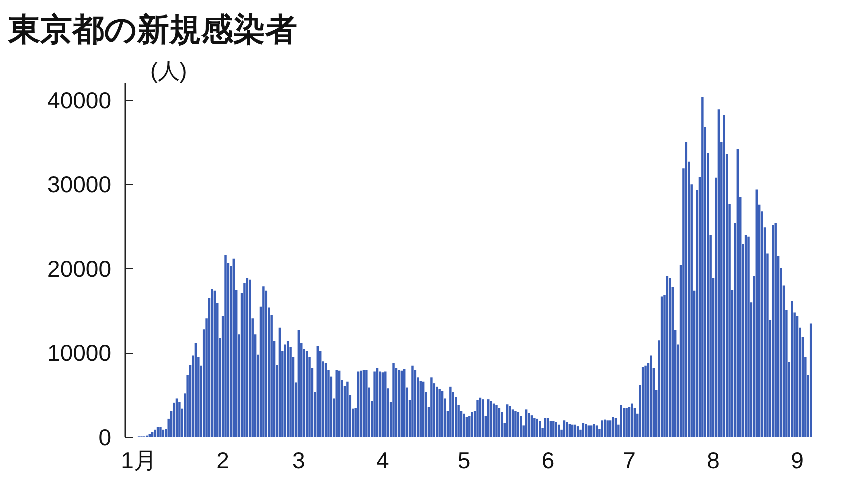 This screenshot has height=482, width=846. Describe the element at coordinates (548, 461) in the screenshot. I see `x-tick-label: 6` at that location.